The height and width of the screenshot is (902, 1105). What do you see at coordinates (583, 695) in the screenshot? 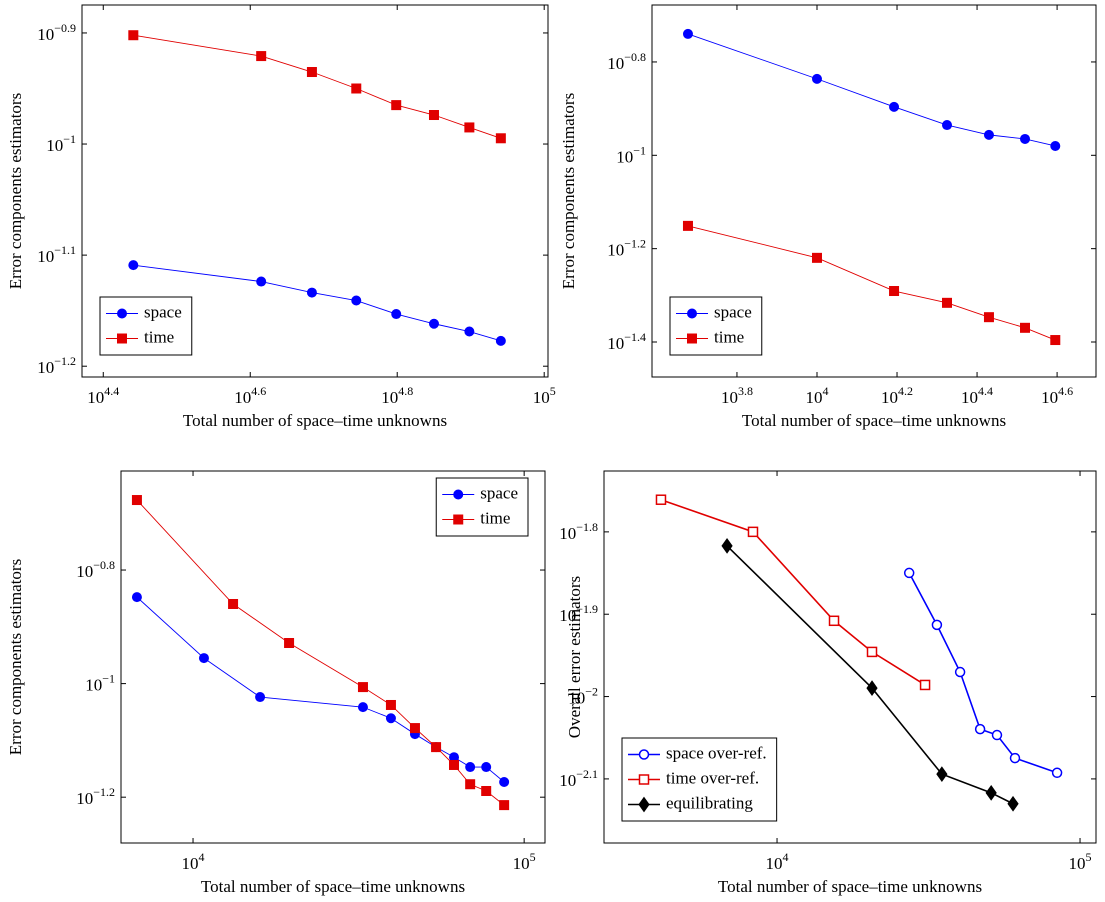
I see `y-tick-label: 10⁻²` at bounding box center [583, 695].